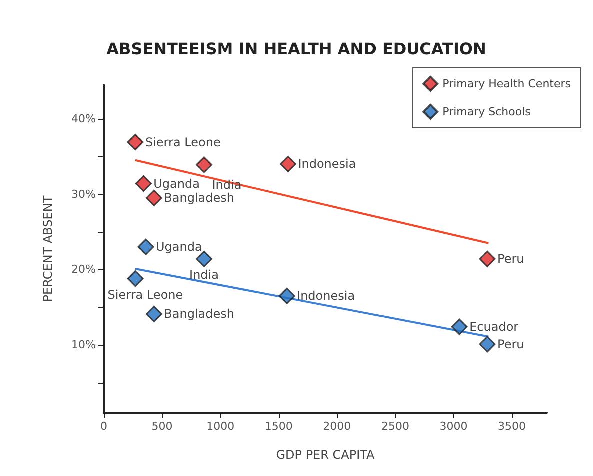  Describe the element at coordinates (512, 426) in the screenshot. I see `x-tick-label: 3500` at that location.